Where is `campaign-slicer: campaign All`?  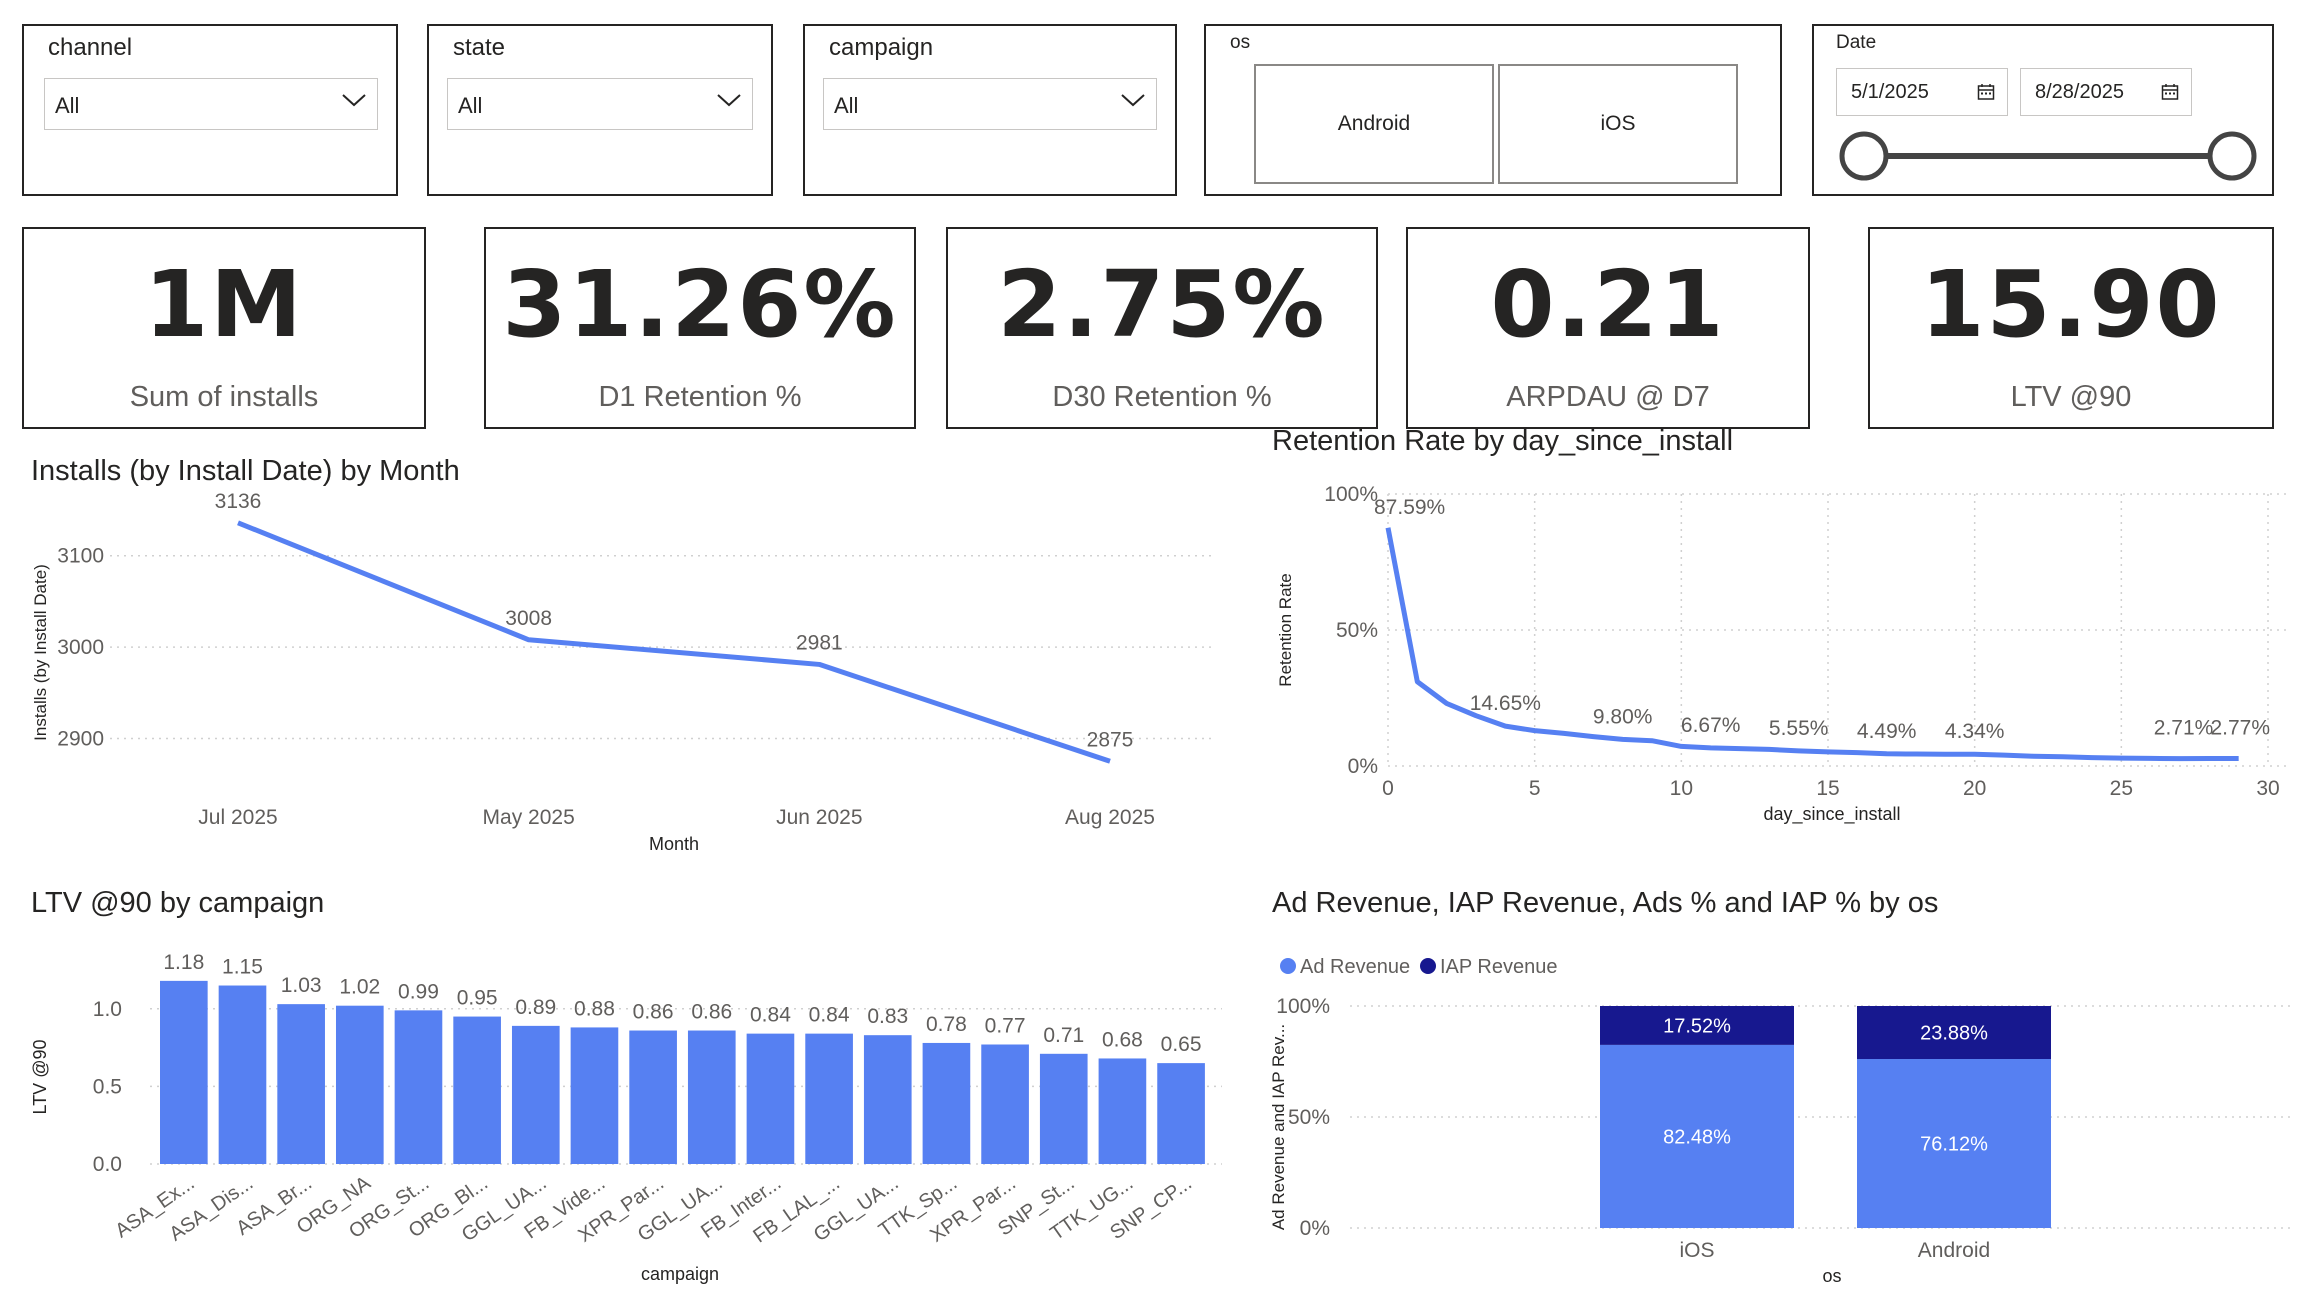 campaign-slicer: campaign All is located at coordinates (990, 110).